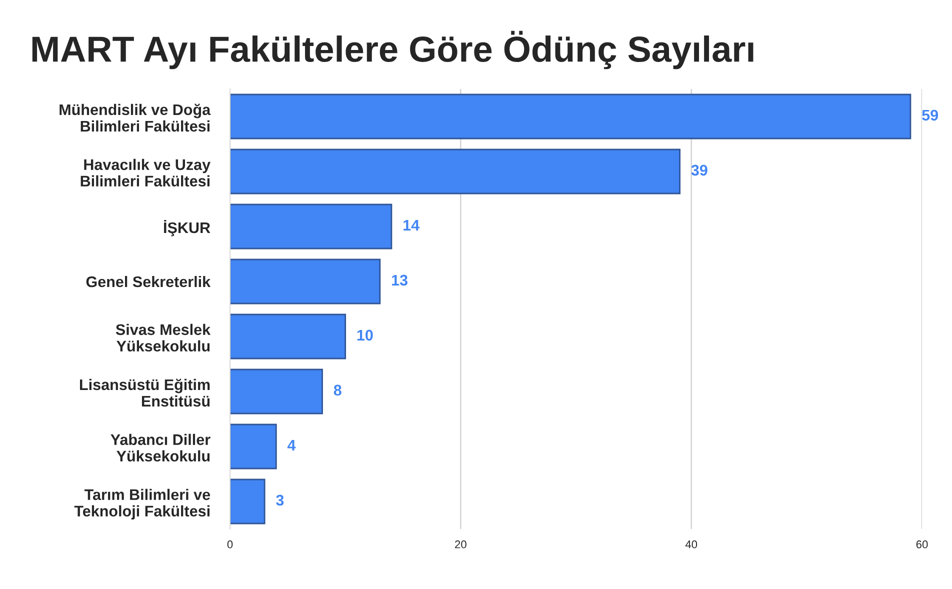  What do you see at coordinates (187, 228) in the screenshot?
I see `y-tick-label: İŞKUR` at bounding box center [187, 228].